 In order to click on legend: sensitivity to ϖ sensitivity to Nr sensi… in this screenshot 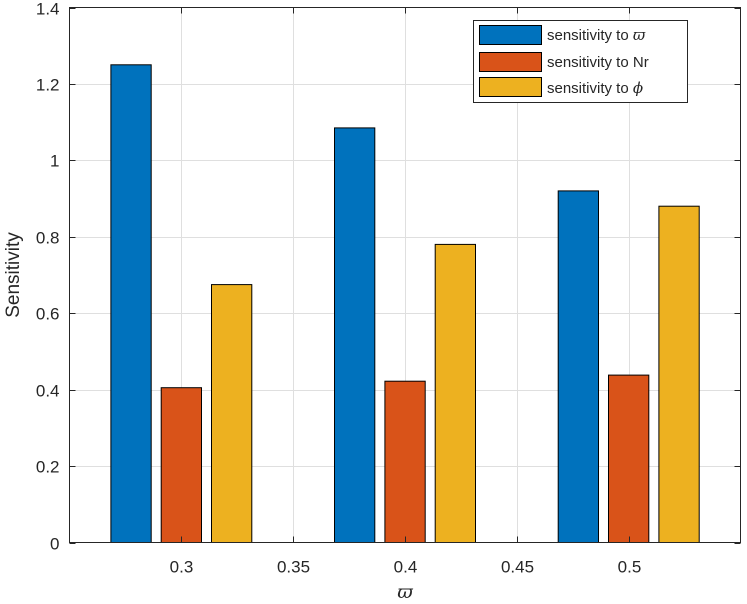, I will do `click(580, 61)`.